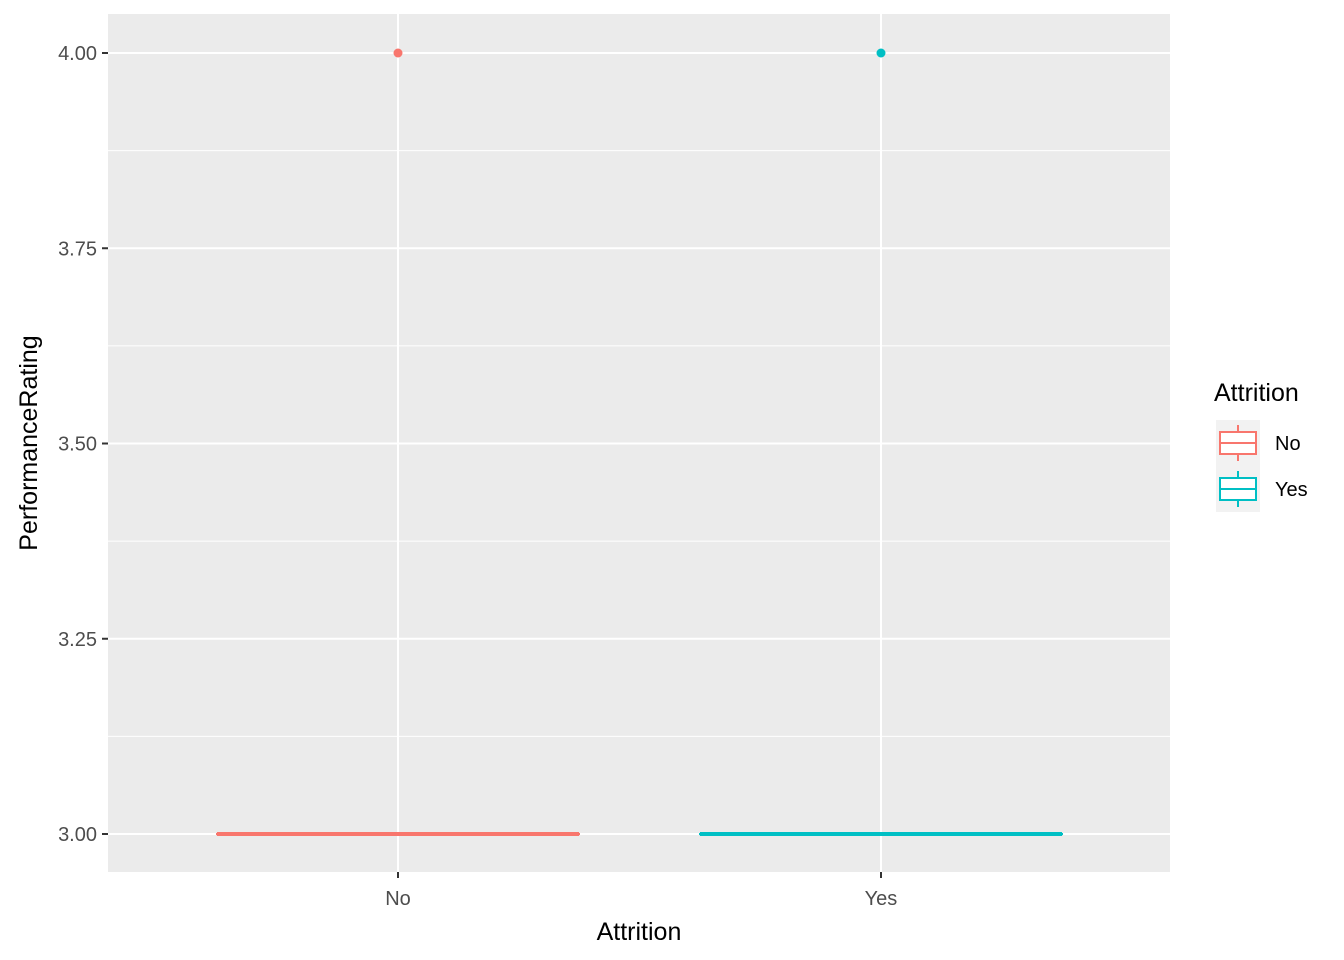 The image size is (1344, 960). Describe the element at coordinates (1256, 393) in the screenshot. I see `legend-title: Attrition` at that location.